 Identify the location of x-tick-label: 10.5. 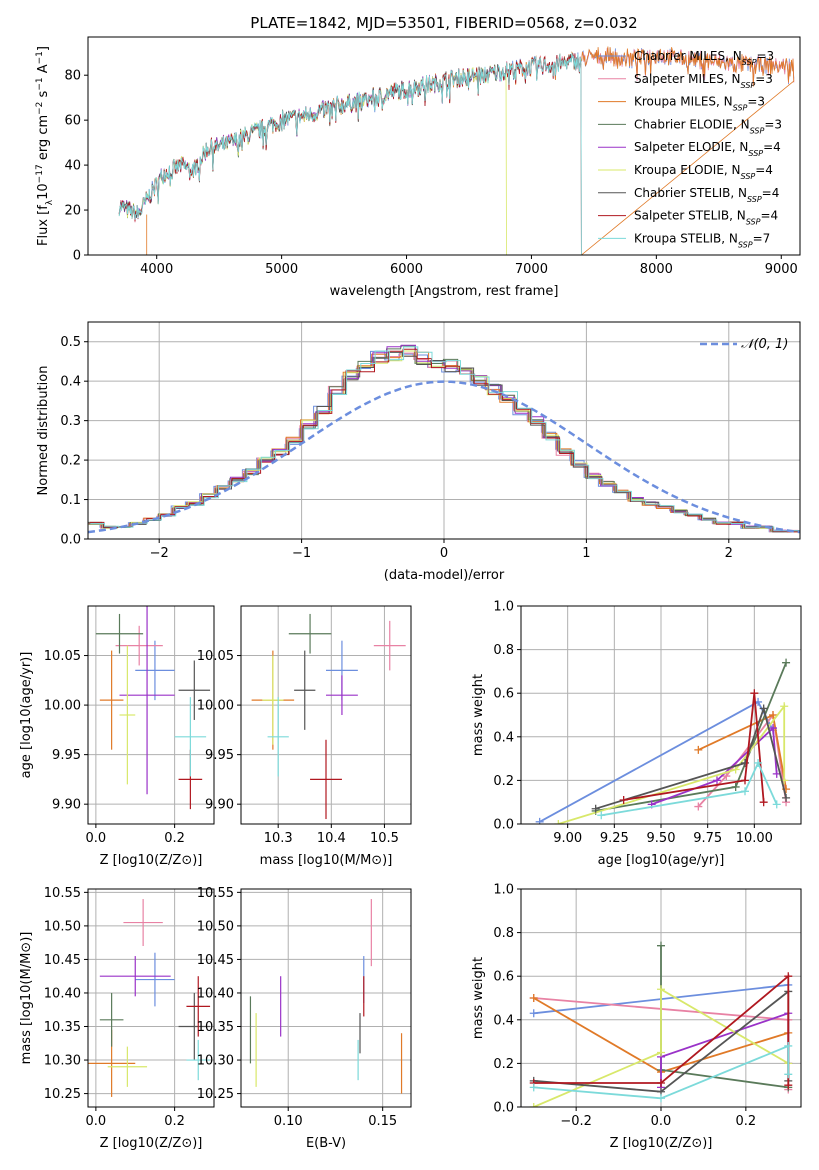
(384, 838).